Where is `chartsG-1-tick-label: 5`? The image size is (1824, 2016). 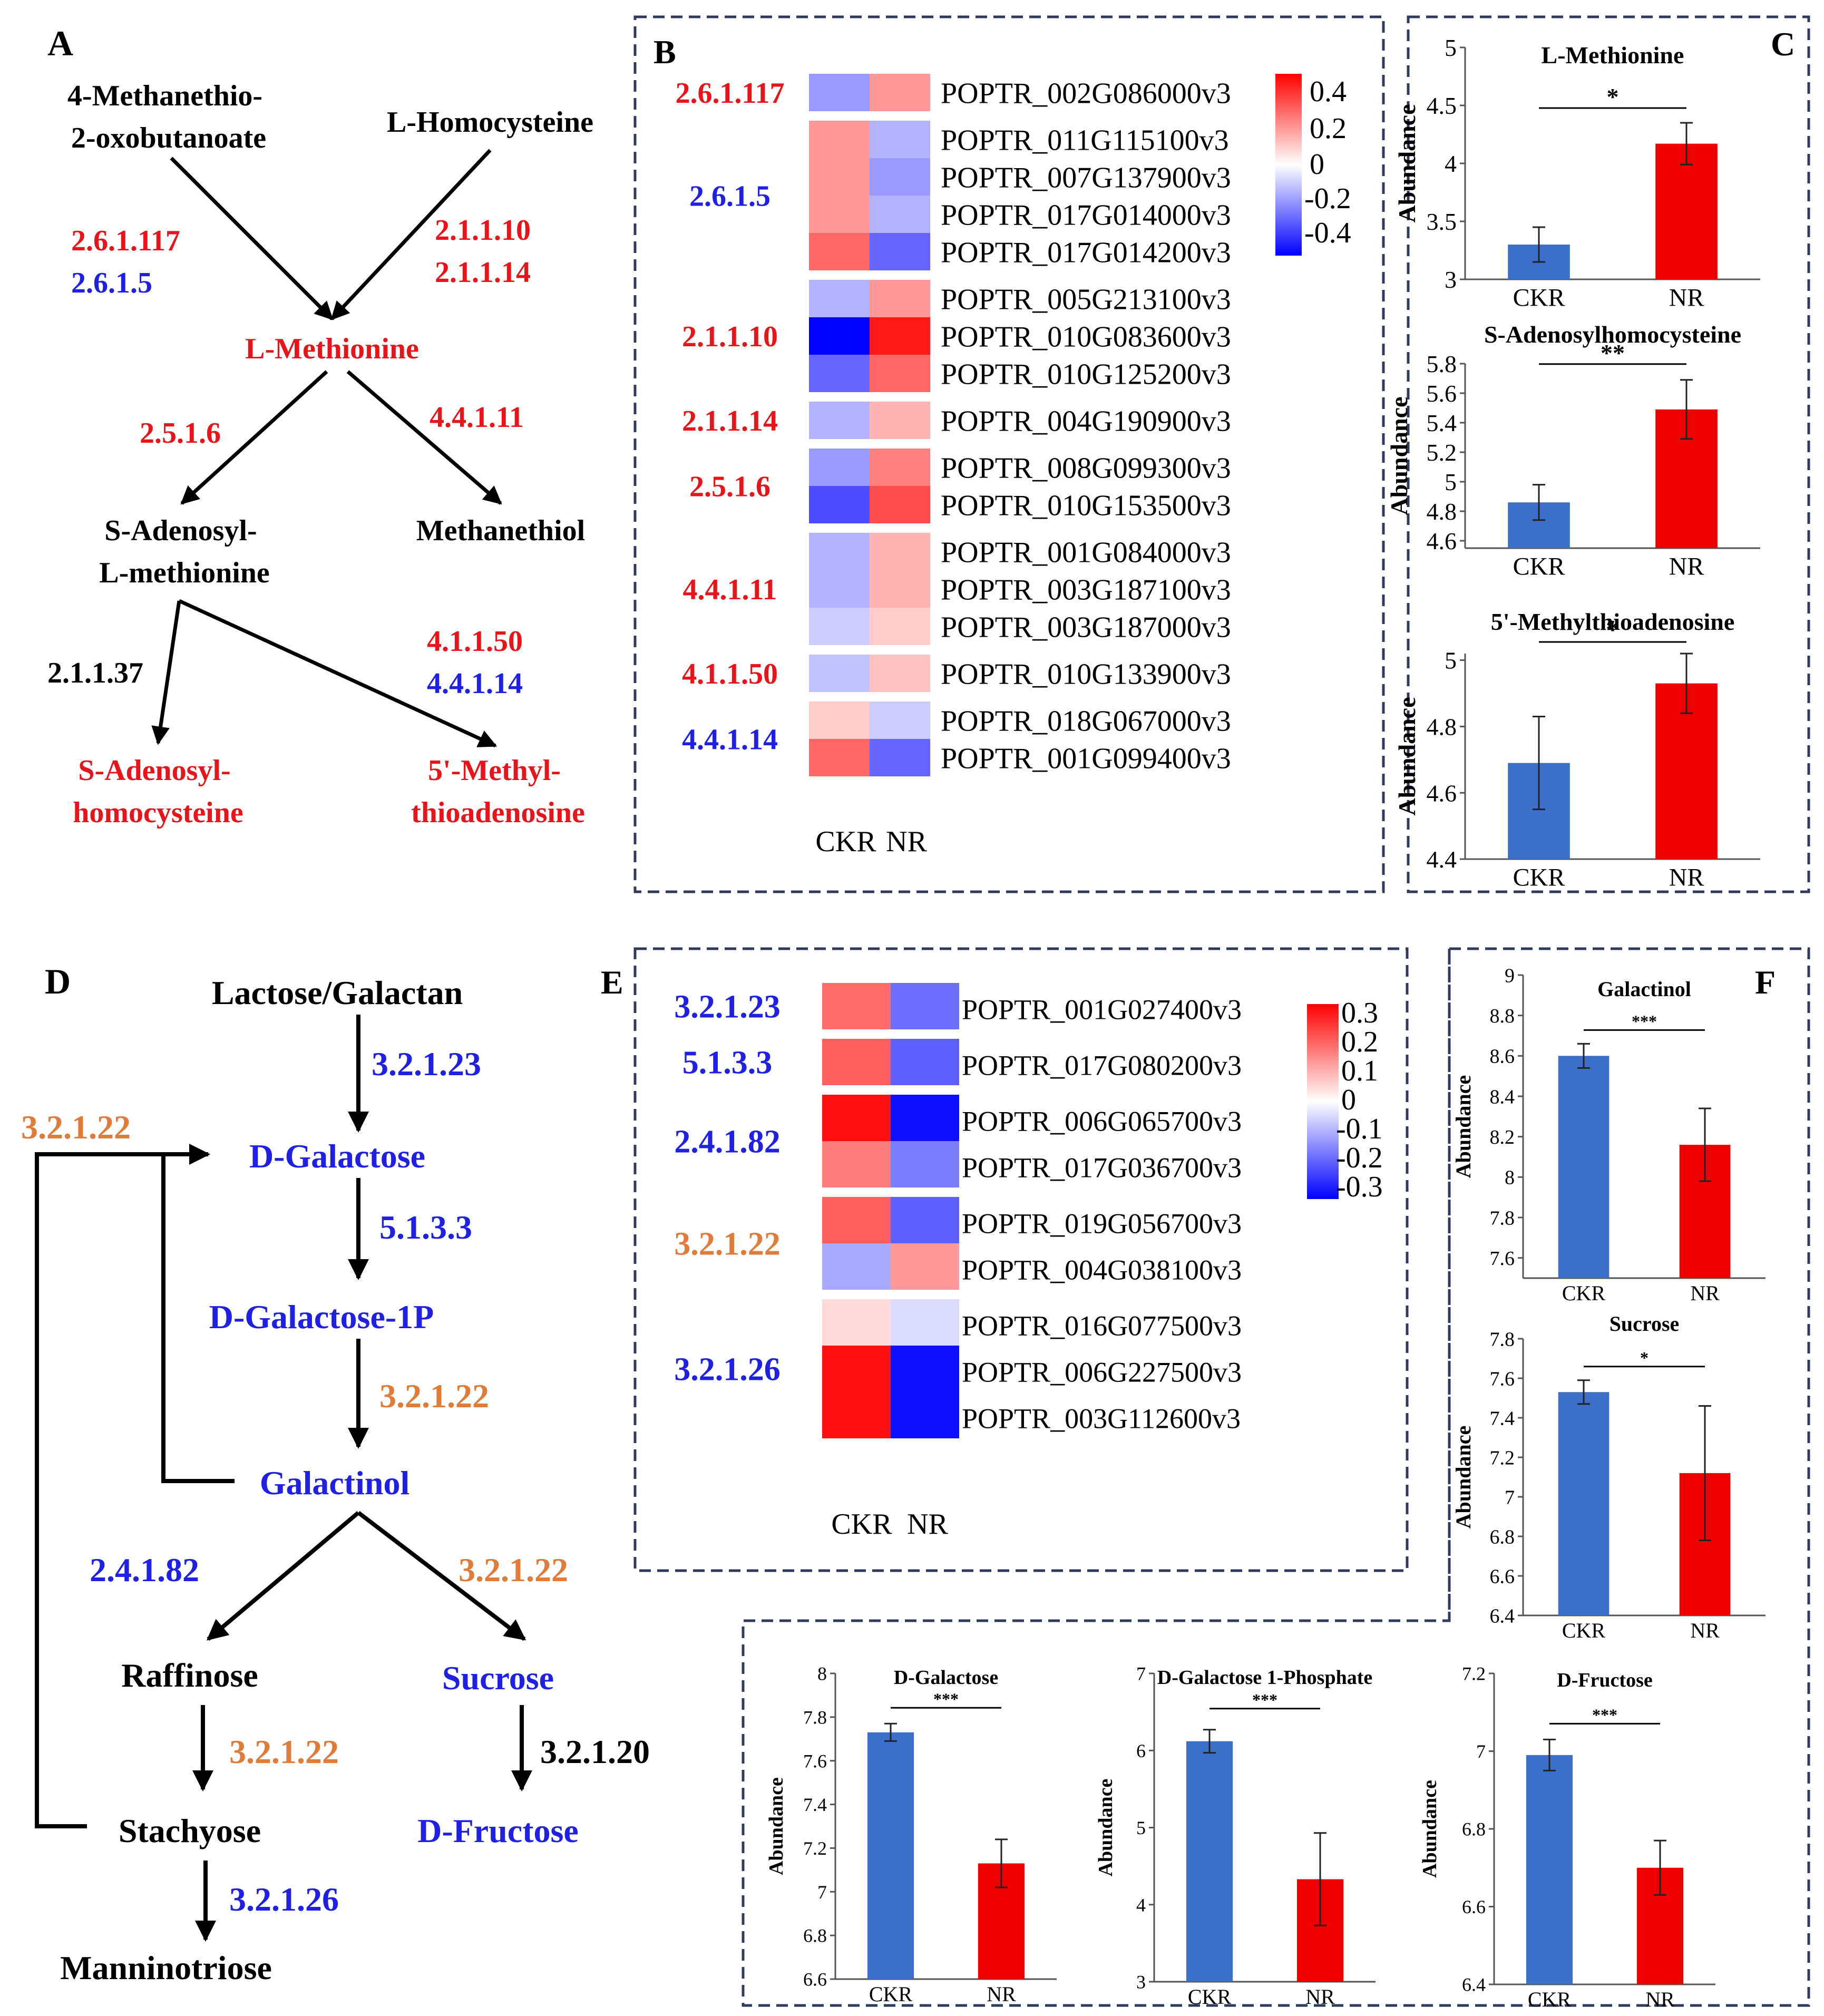
chartsG-1-tick-label: 5 is located at coordinates (1141, 1828).